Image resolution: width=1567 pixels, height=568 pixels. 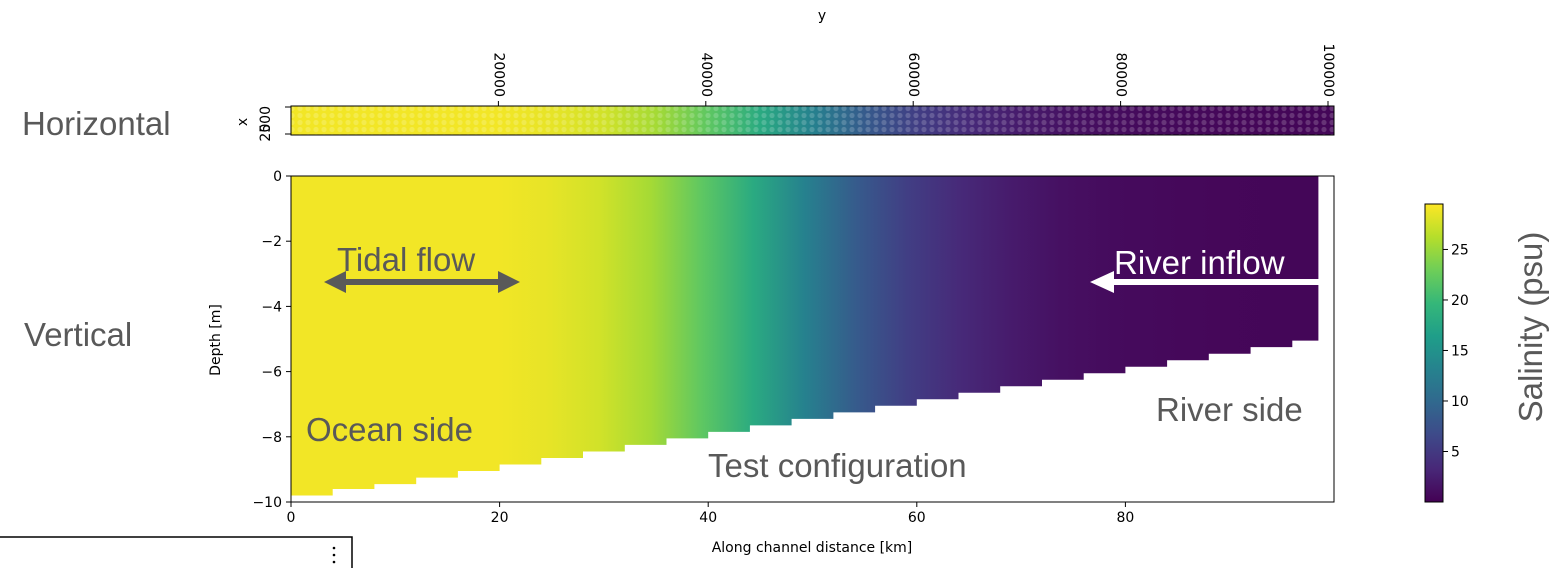 What do you see at coordinates (1460, 402) in the screenshot?
I see `colorbar-tick-label: 10` at bounding box center [1460, 402].